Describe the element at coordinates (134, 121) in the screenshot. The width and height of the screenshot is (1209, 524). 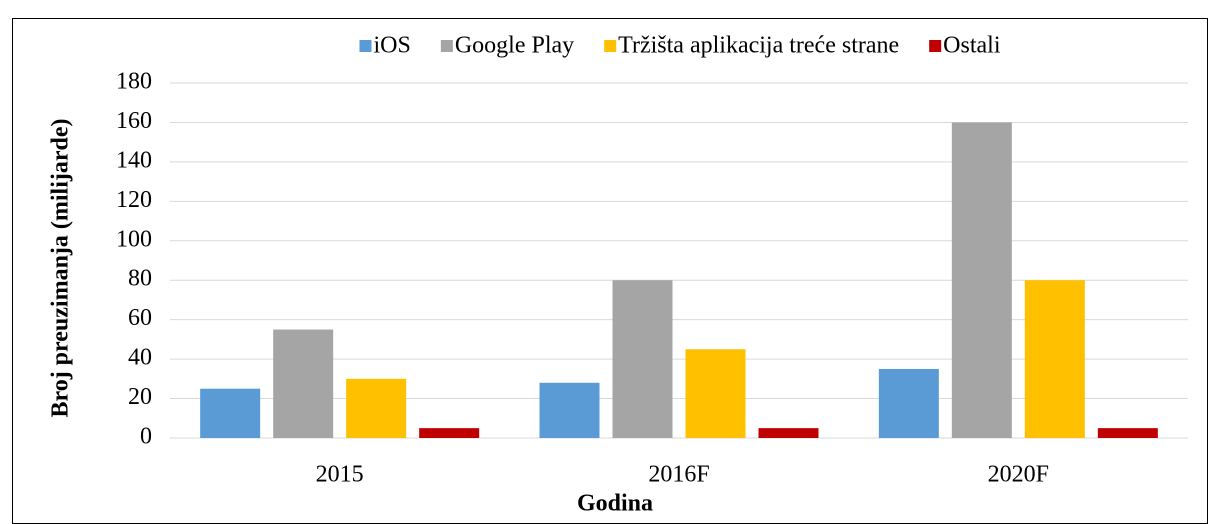
I see `y-tick-label: 160` at that location.